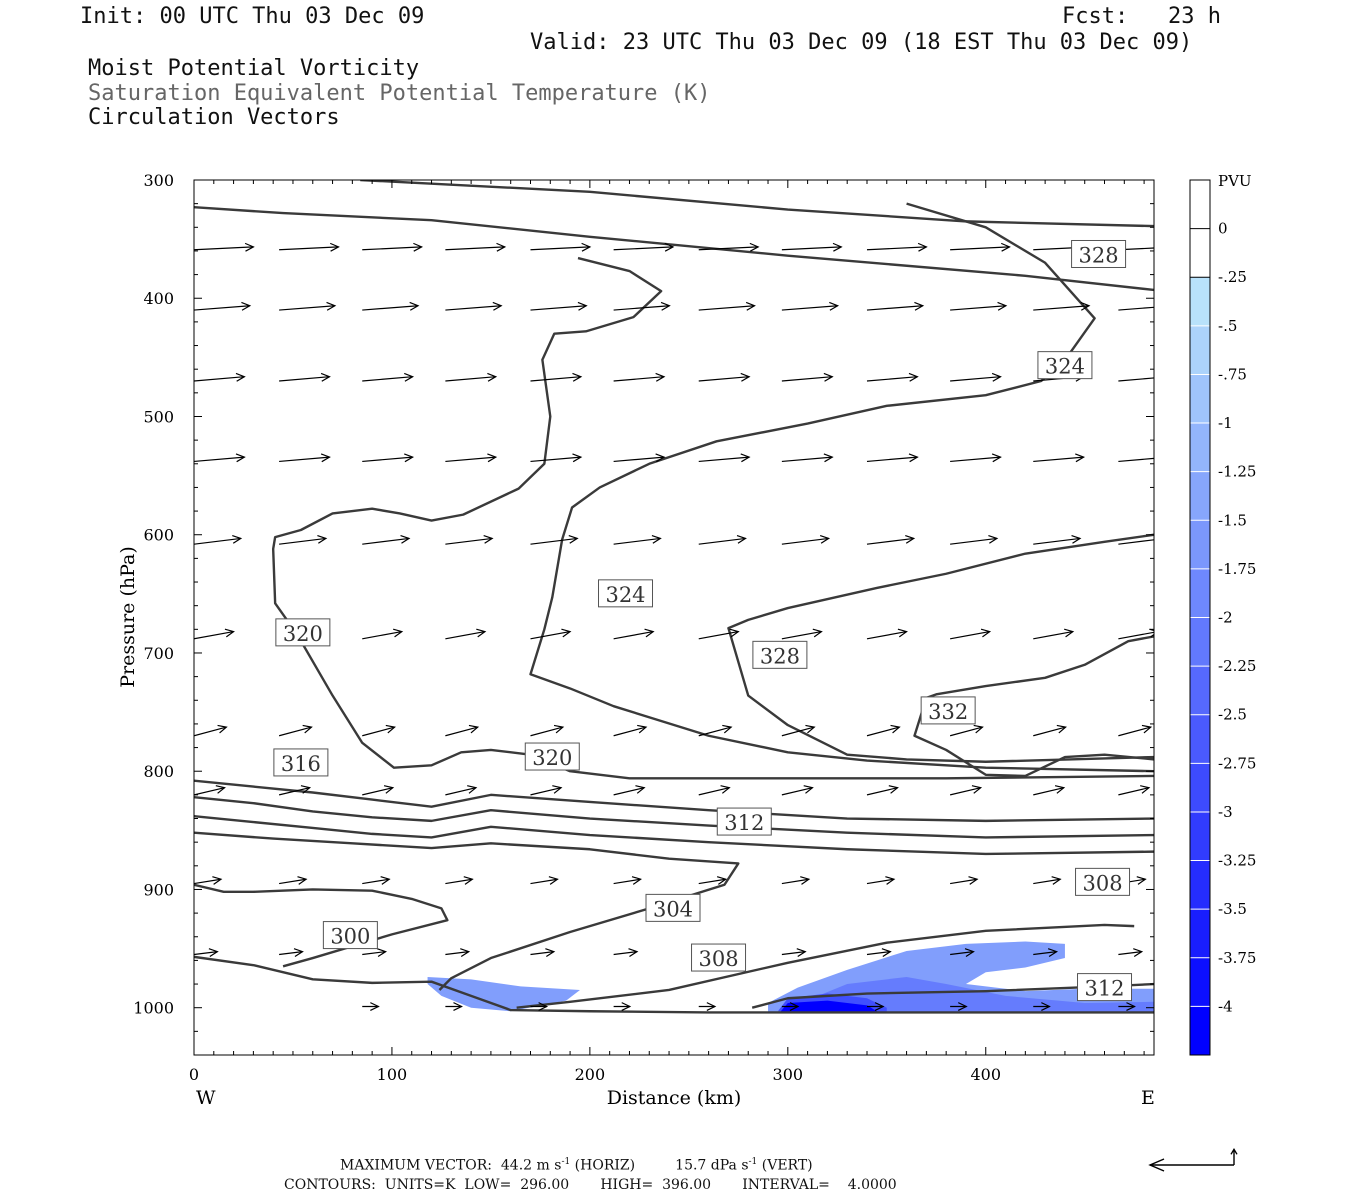 The width and height of the screenshot is (1350, 1200). I want to click on contour-label: 324, so click(1065, 365).